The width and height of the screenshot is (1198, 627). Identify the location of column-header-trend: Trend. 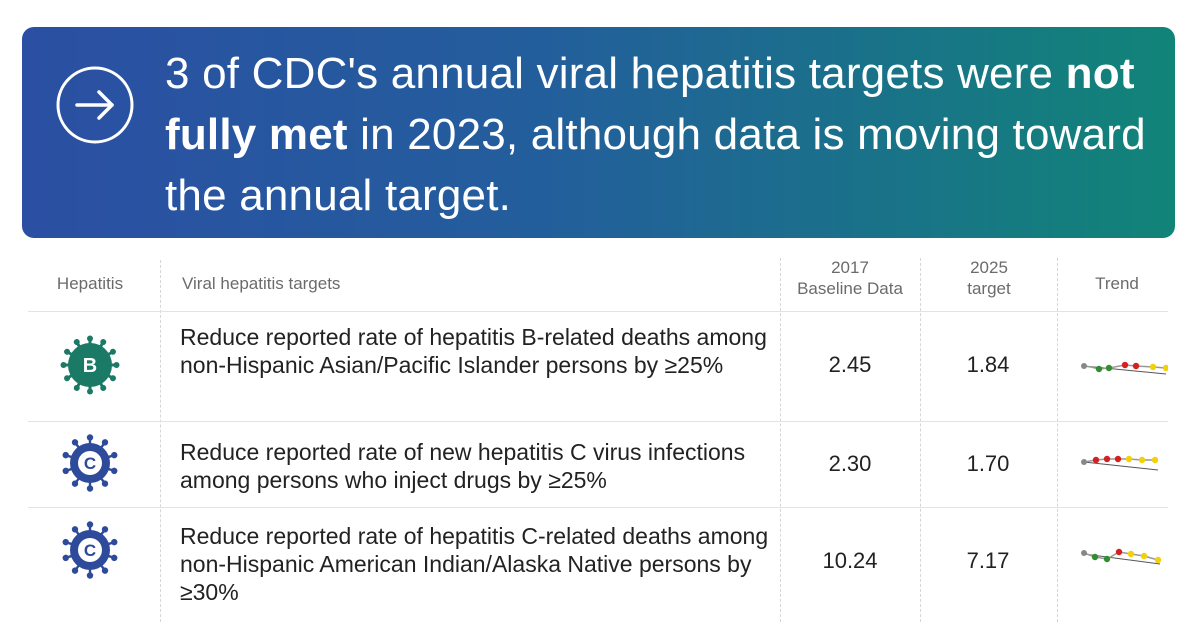
(1117, 283).